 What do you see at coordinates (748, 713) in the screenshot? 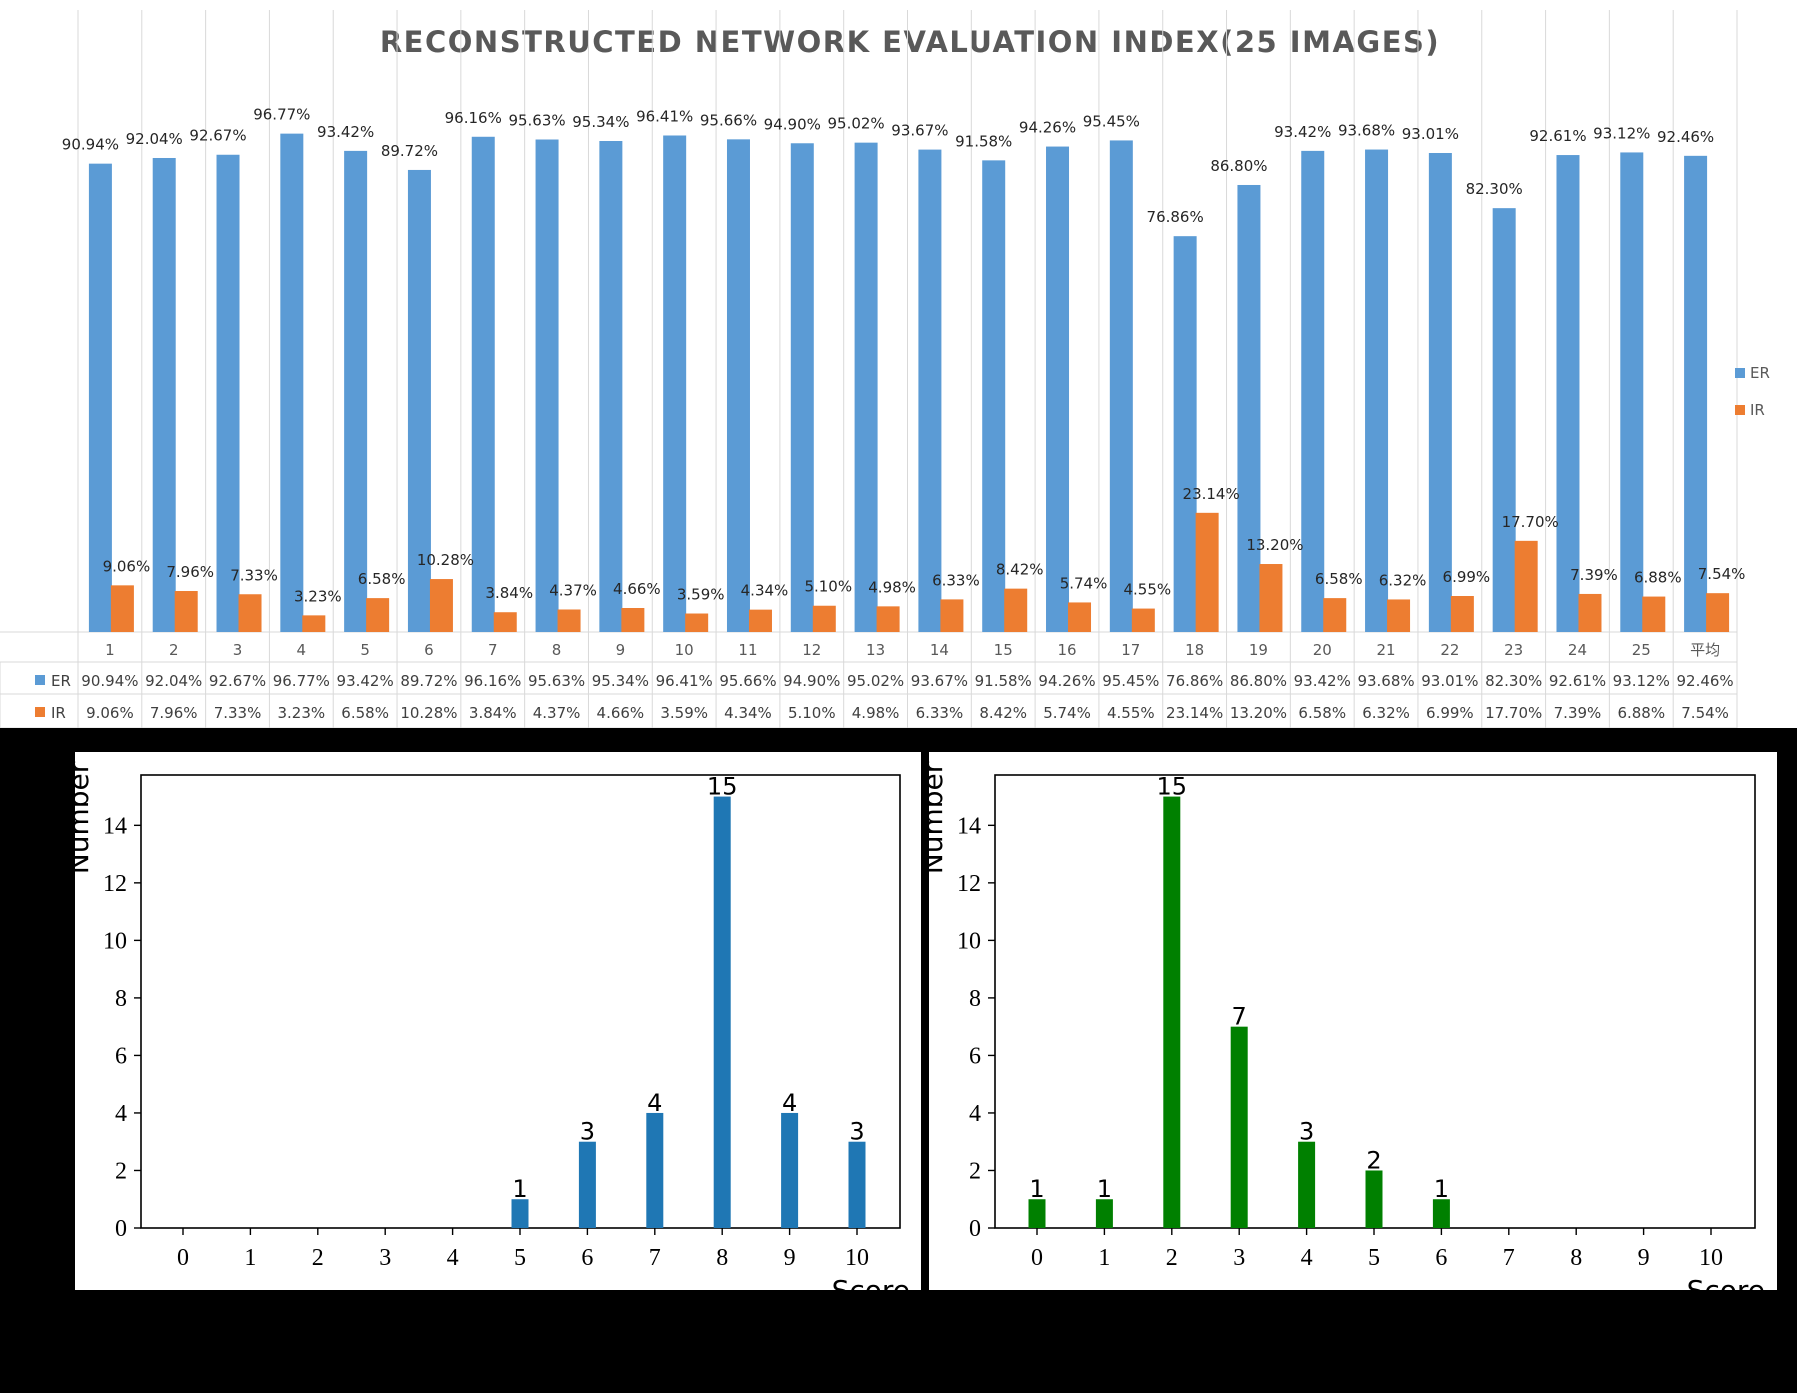
I see `table-cell-ir: 4.34%` at bounding box center [748, 713].